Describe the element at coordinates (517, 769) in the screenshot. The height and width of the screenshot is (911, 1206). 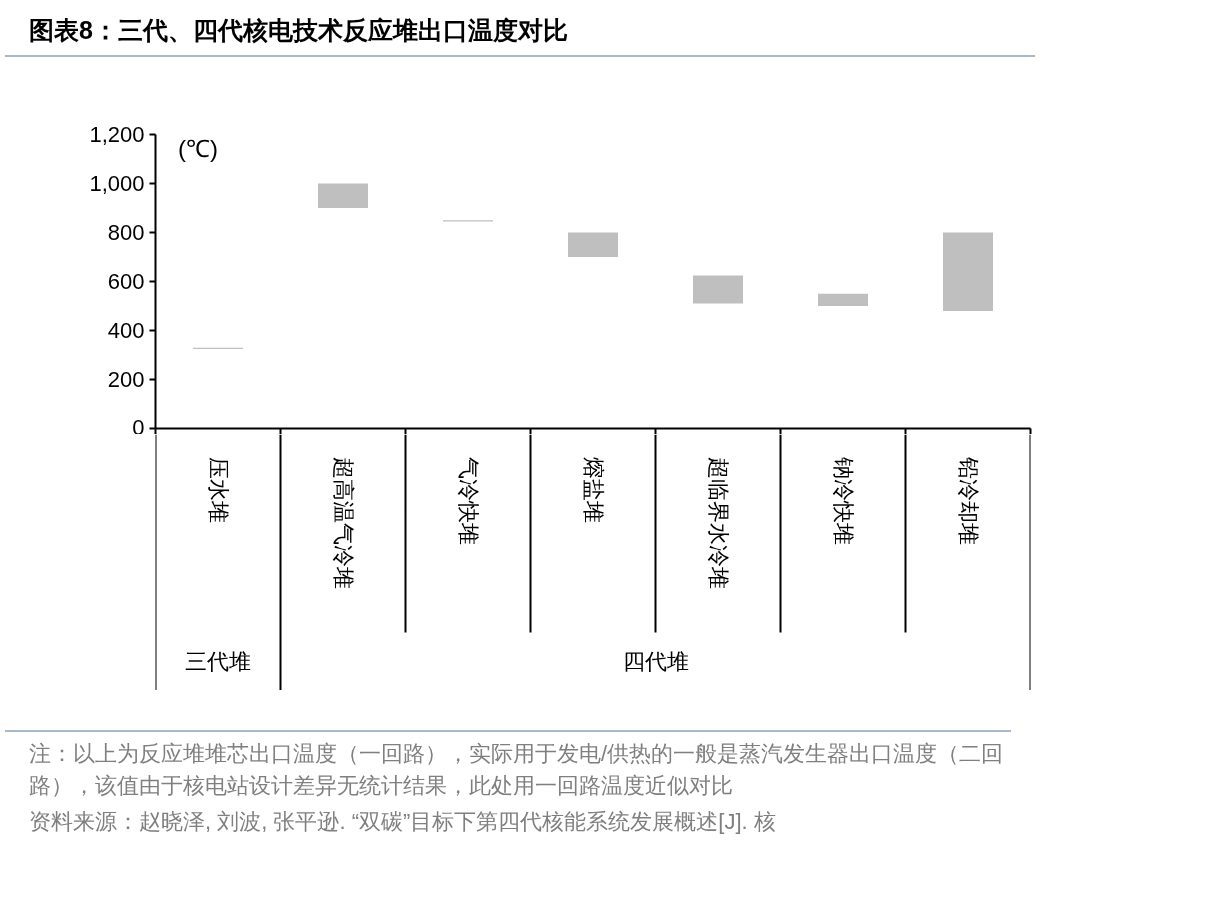
I see `text: 注：以上为反应堆堆芯出口温度（一回路），实际用于发电/供热的一般是蒸汽发生器出口温度（二回路），该值由于核电站设计差异无统计结果，此处用一回路温度近似对比` at that location.